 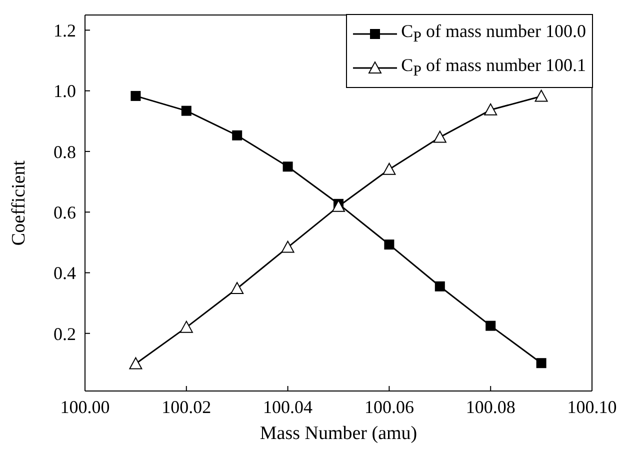 I want to click on x-tick-label: 100.08, so click(x=491, y=406).